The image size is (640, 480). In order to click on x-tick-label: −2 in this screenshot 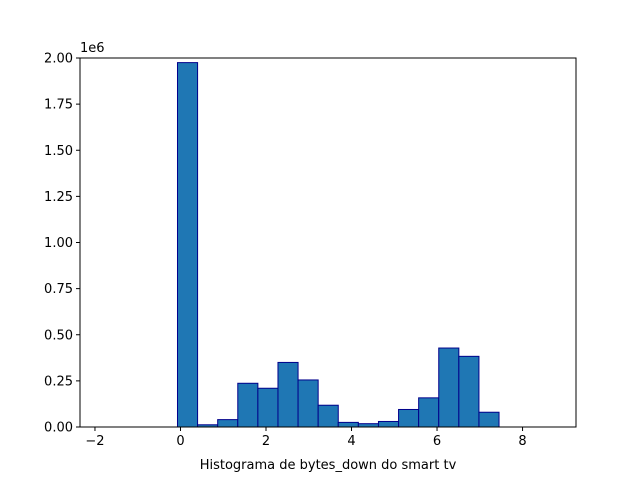, I will do `click(94, 441)`.